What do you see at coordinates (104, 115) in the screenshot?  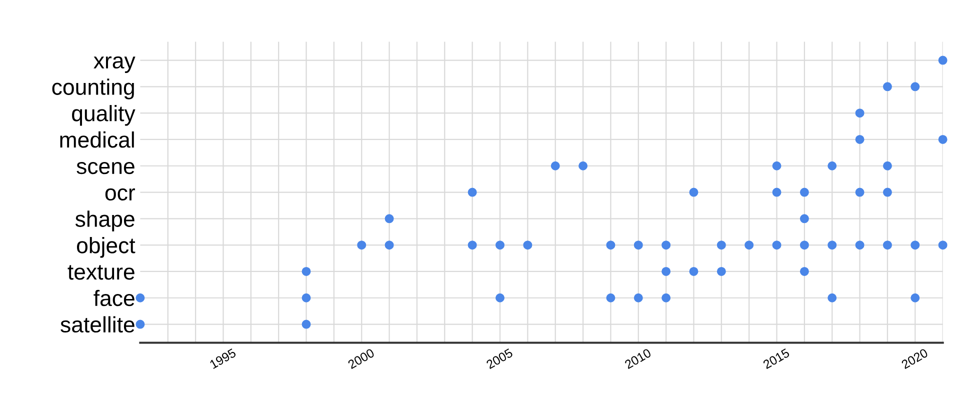 I see `y-tick-label: quality` at bounding box center [104, 115].